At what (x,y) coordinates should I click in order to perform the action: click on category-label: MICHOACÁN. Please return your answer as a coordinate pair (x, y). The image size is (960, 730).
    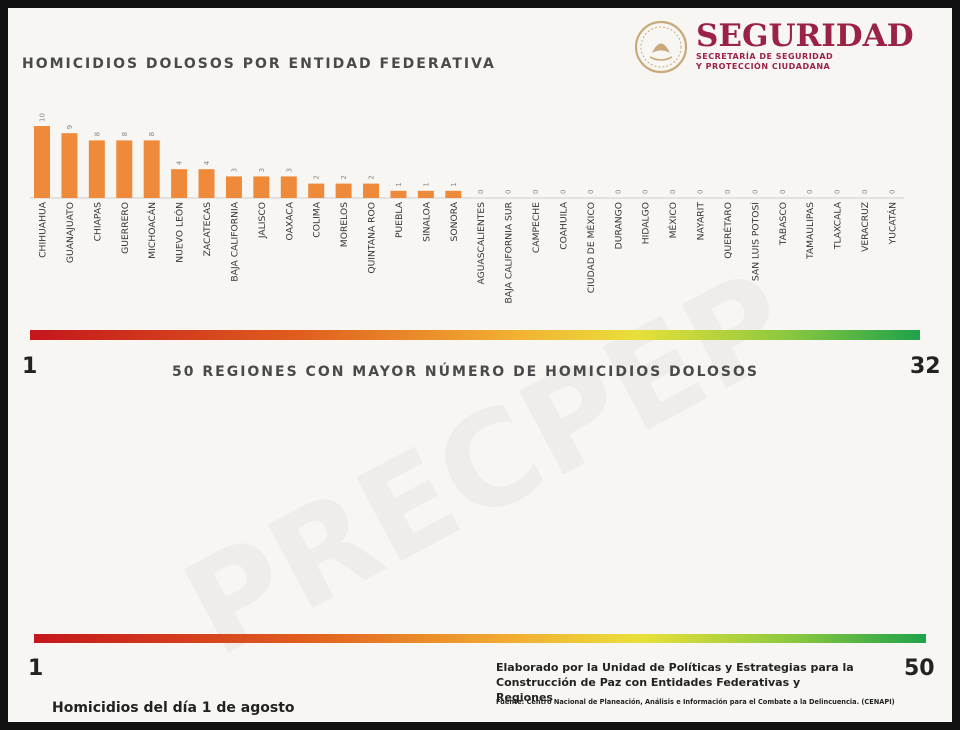
    Looking at the image, I should click on (152, 230).